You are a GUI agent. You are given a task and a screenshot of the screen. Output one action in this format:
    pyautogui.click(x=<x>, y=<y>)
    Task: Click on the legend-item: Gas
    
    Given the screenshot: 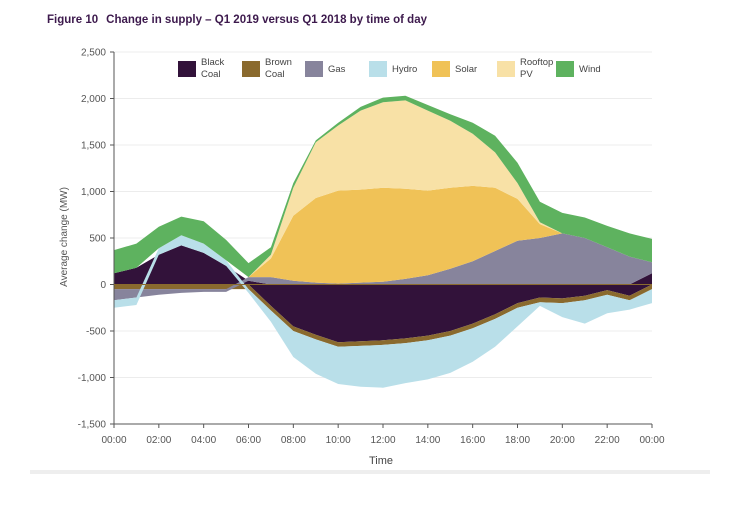 What is the action you would take?
    pyautogui.click(x=325, y=69)
    